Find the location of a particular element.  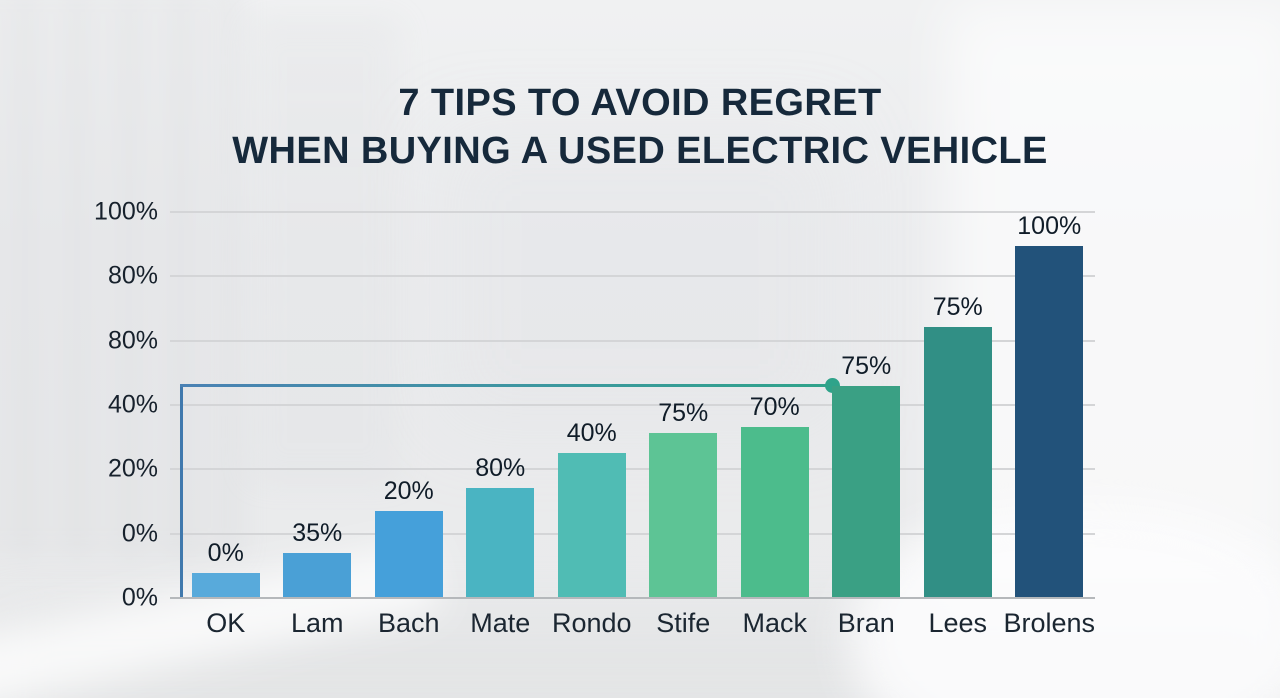

bar-slot: 20% is located at coordinates (409, 405).